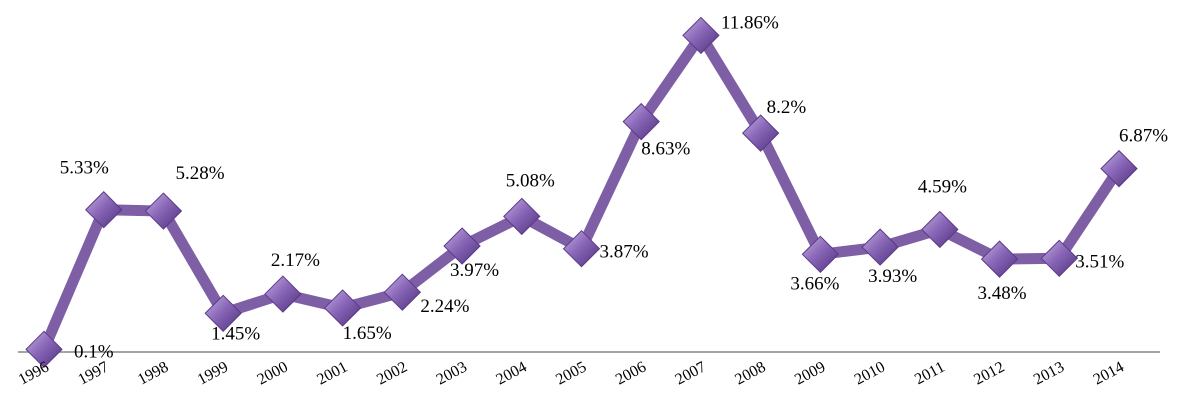 The image size is (1187, 398). What do you see at coordinates (665, 149) in the screenshot?
I see `data-label: 8.63%` at bounding box center [665, 149].